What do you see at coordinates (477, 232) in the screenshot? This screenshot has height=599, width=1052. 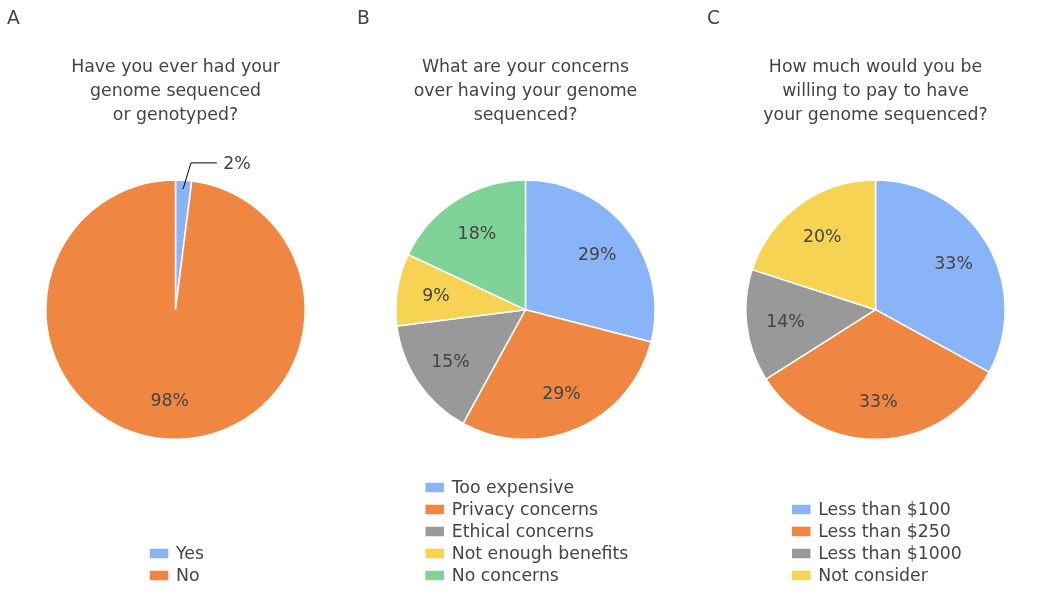 I see `data-label: 18%` at bounding box center [477, 232].